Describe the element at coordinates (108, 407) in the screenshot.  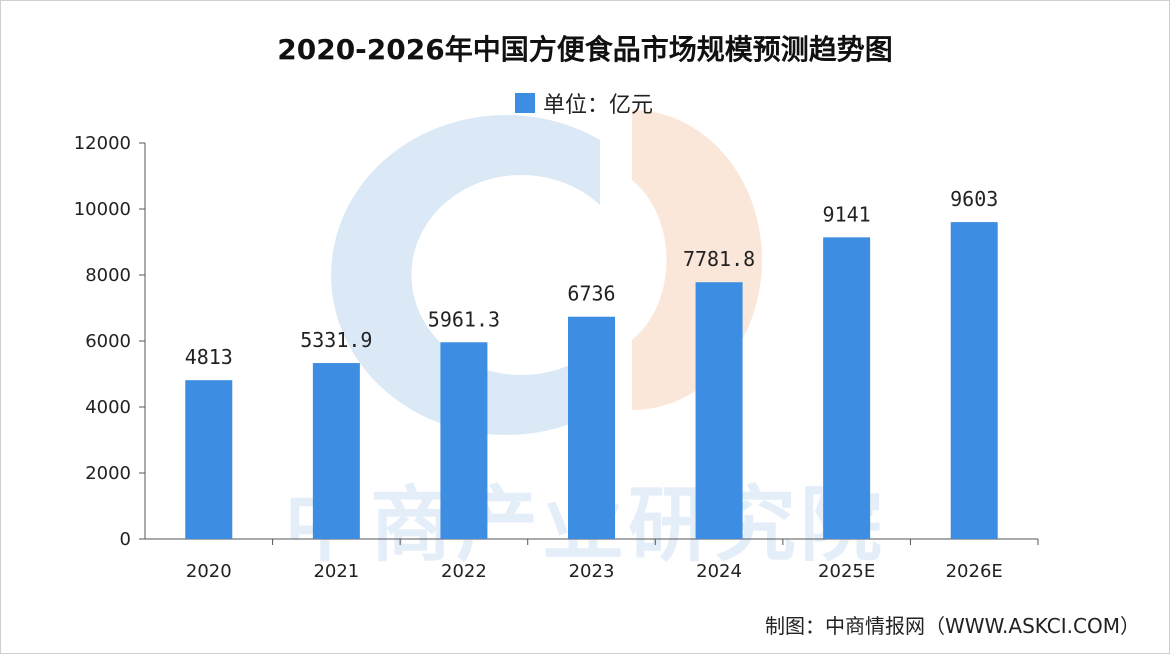
I see `y-tick-label: 4000` at that location.